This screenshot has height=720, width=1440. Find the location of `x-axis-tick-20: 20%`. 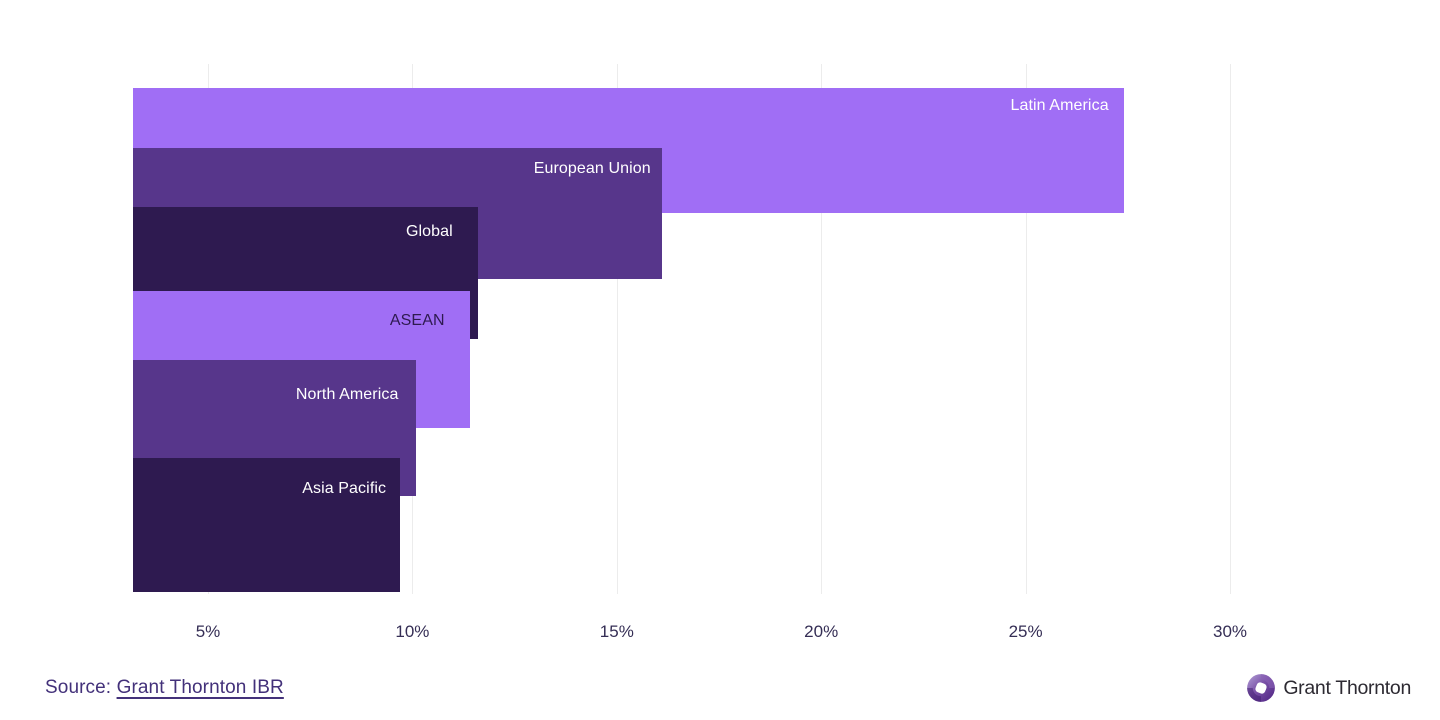

x-axis-tick-20: 20% is located at coordinates (821, 631).